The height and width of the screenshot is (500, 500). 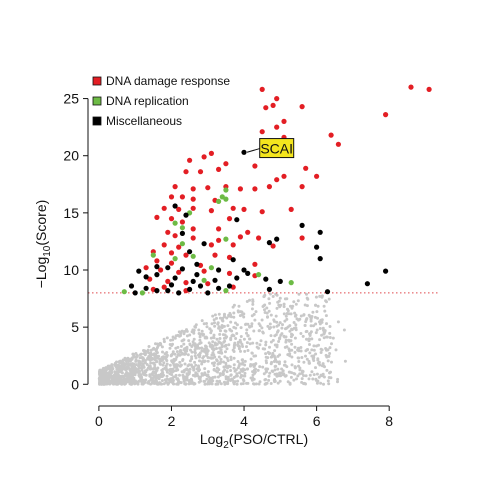 I want to click on y-axis-title: −Log10(Score), so click(x=43, y=244).